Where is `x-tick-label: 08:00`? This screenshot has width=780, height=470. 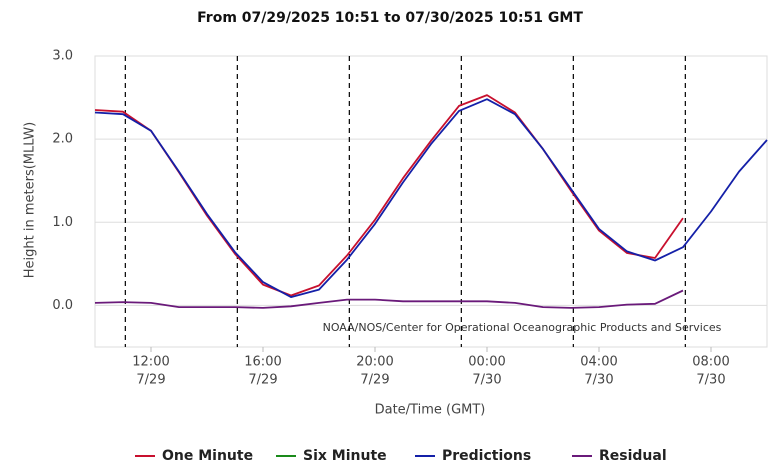
x-tick-label: 08:00 is located at coordinates (710, 362).